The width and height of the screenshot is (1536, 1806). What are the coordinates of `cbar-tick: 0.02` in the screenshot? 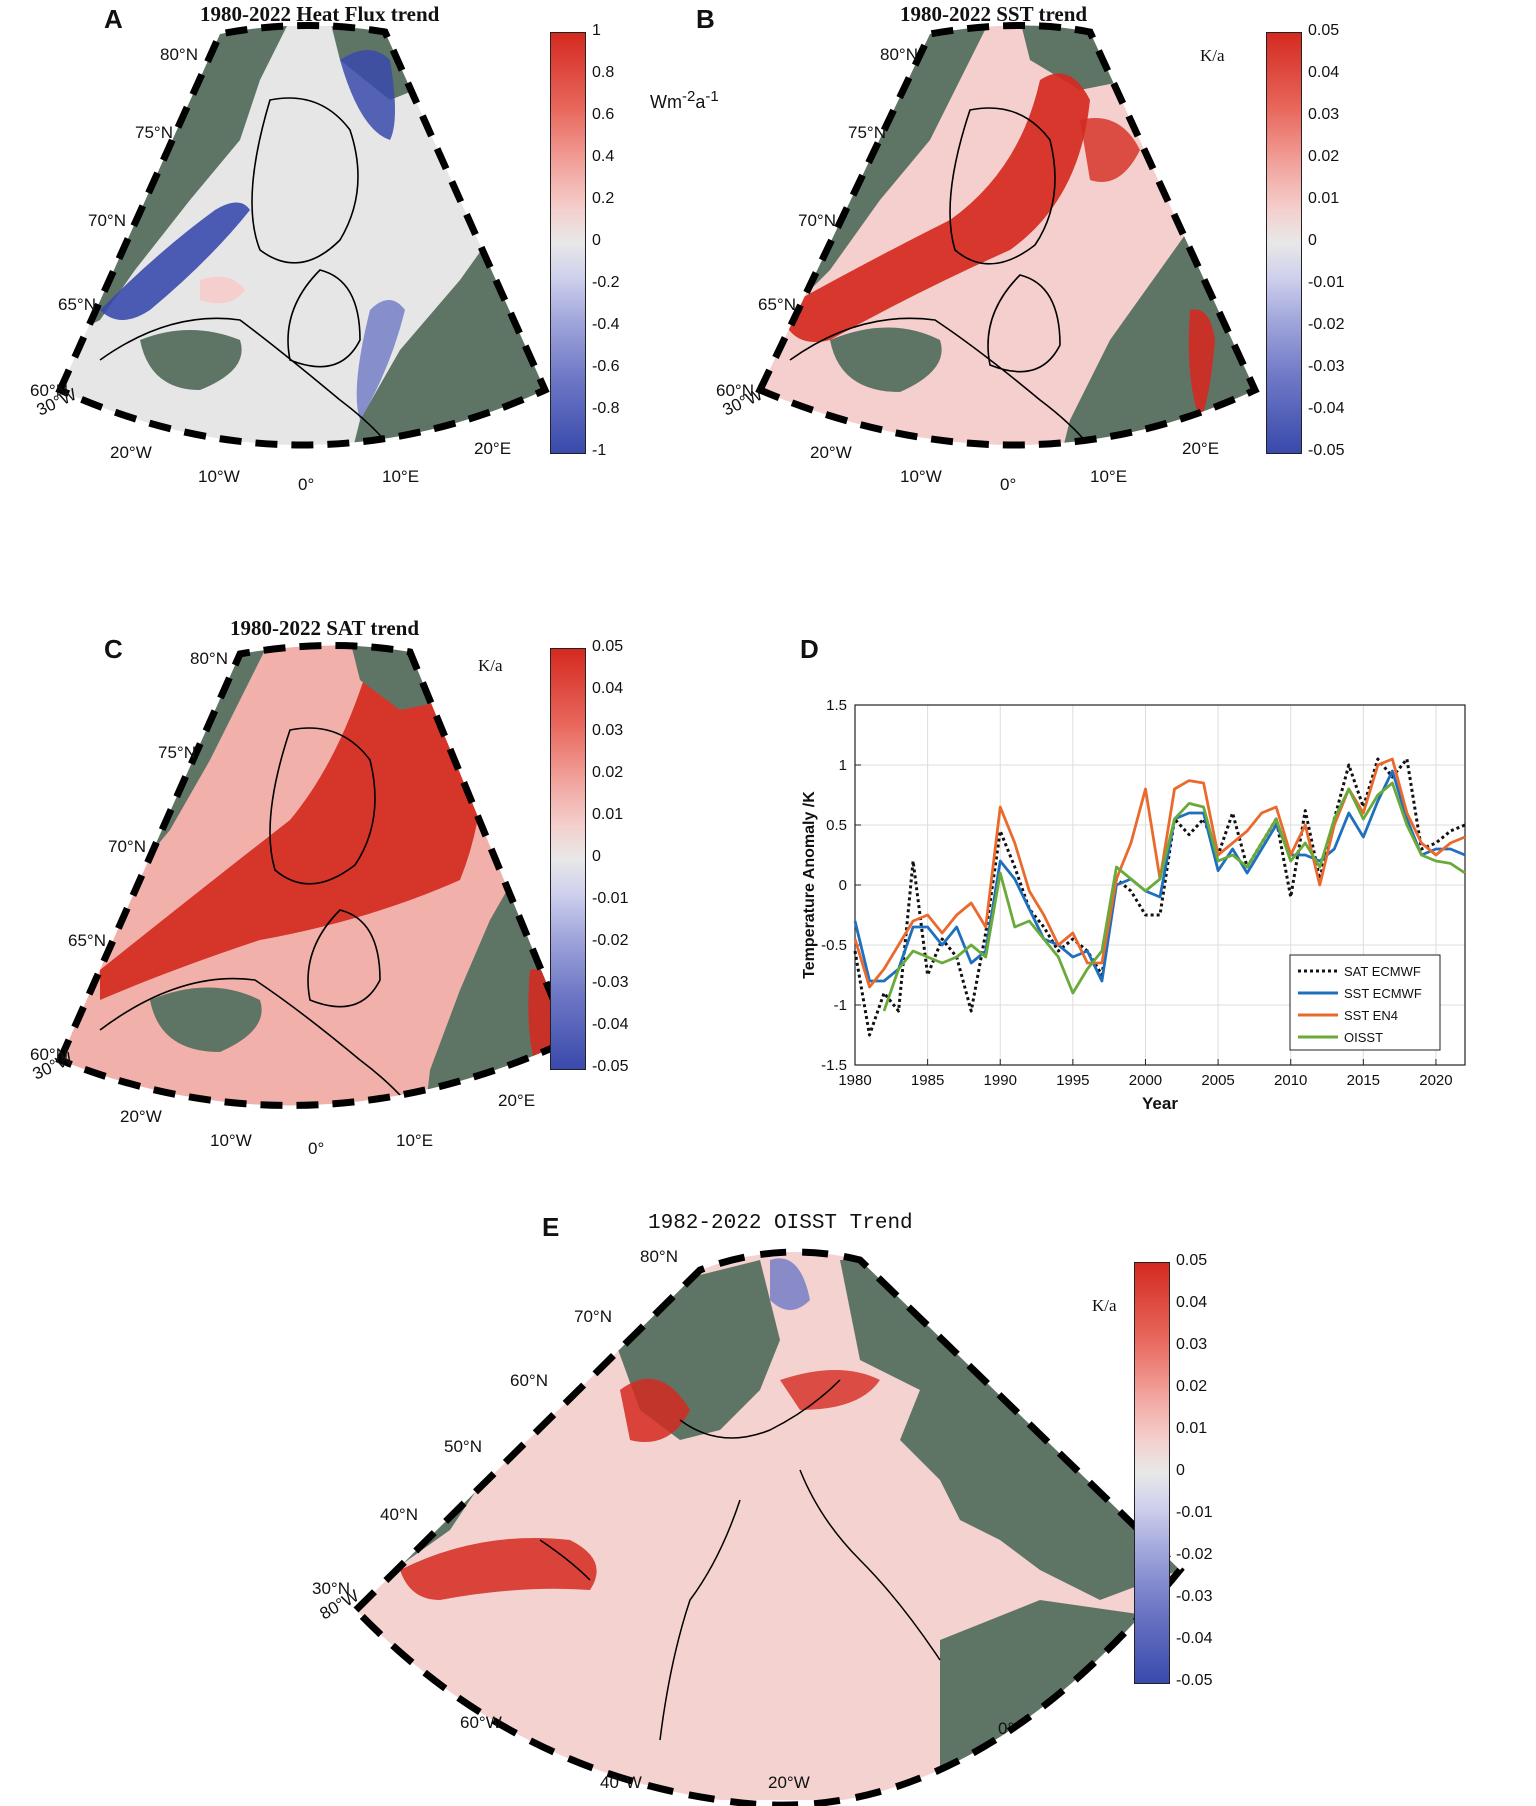 It's located at (1324, 156).